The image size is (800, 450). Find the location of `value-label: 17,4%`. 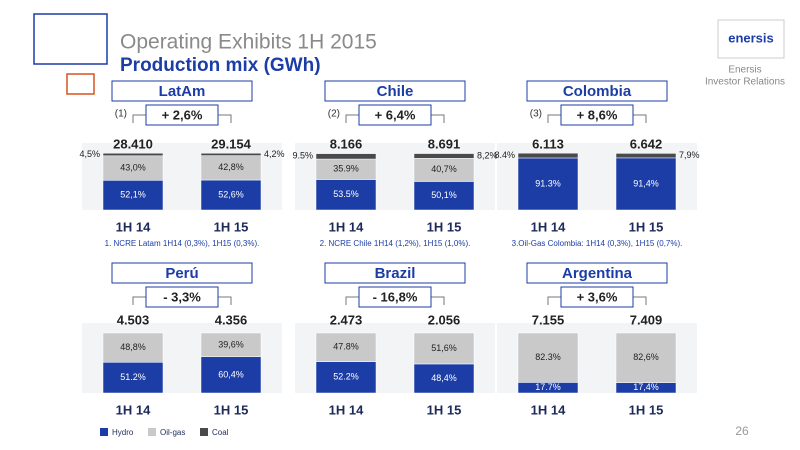

value-label: 17,4% is located at coordinates (646, 387).